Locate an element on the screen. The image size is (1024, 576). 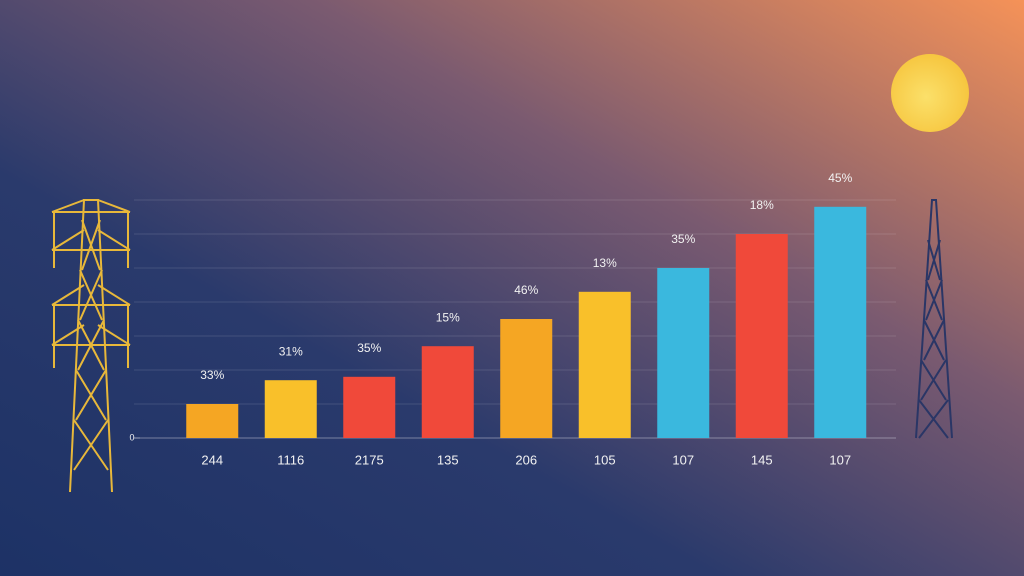
x-tick-label: 135 is located at coordinates (448, 459).